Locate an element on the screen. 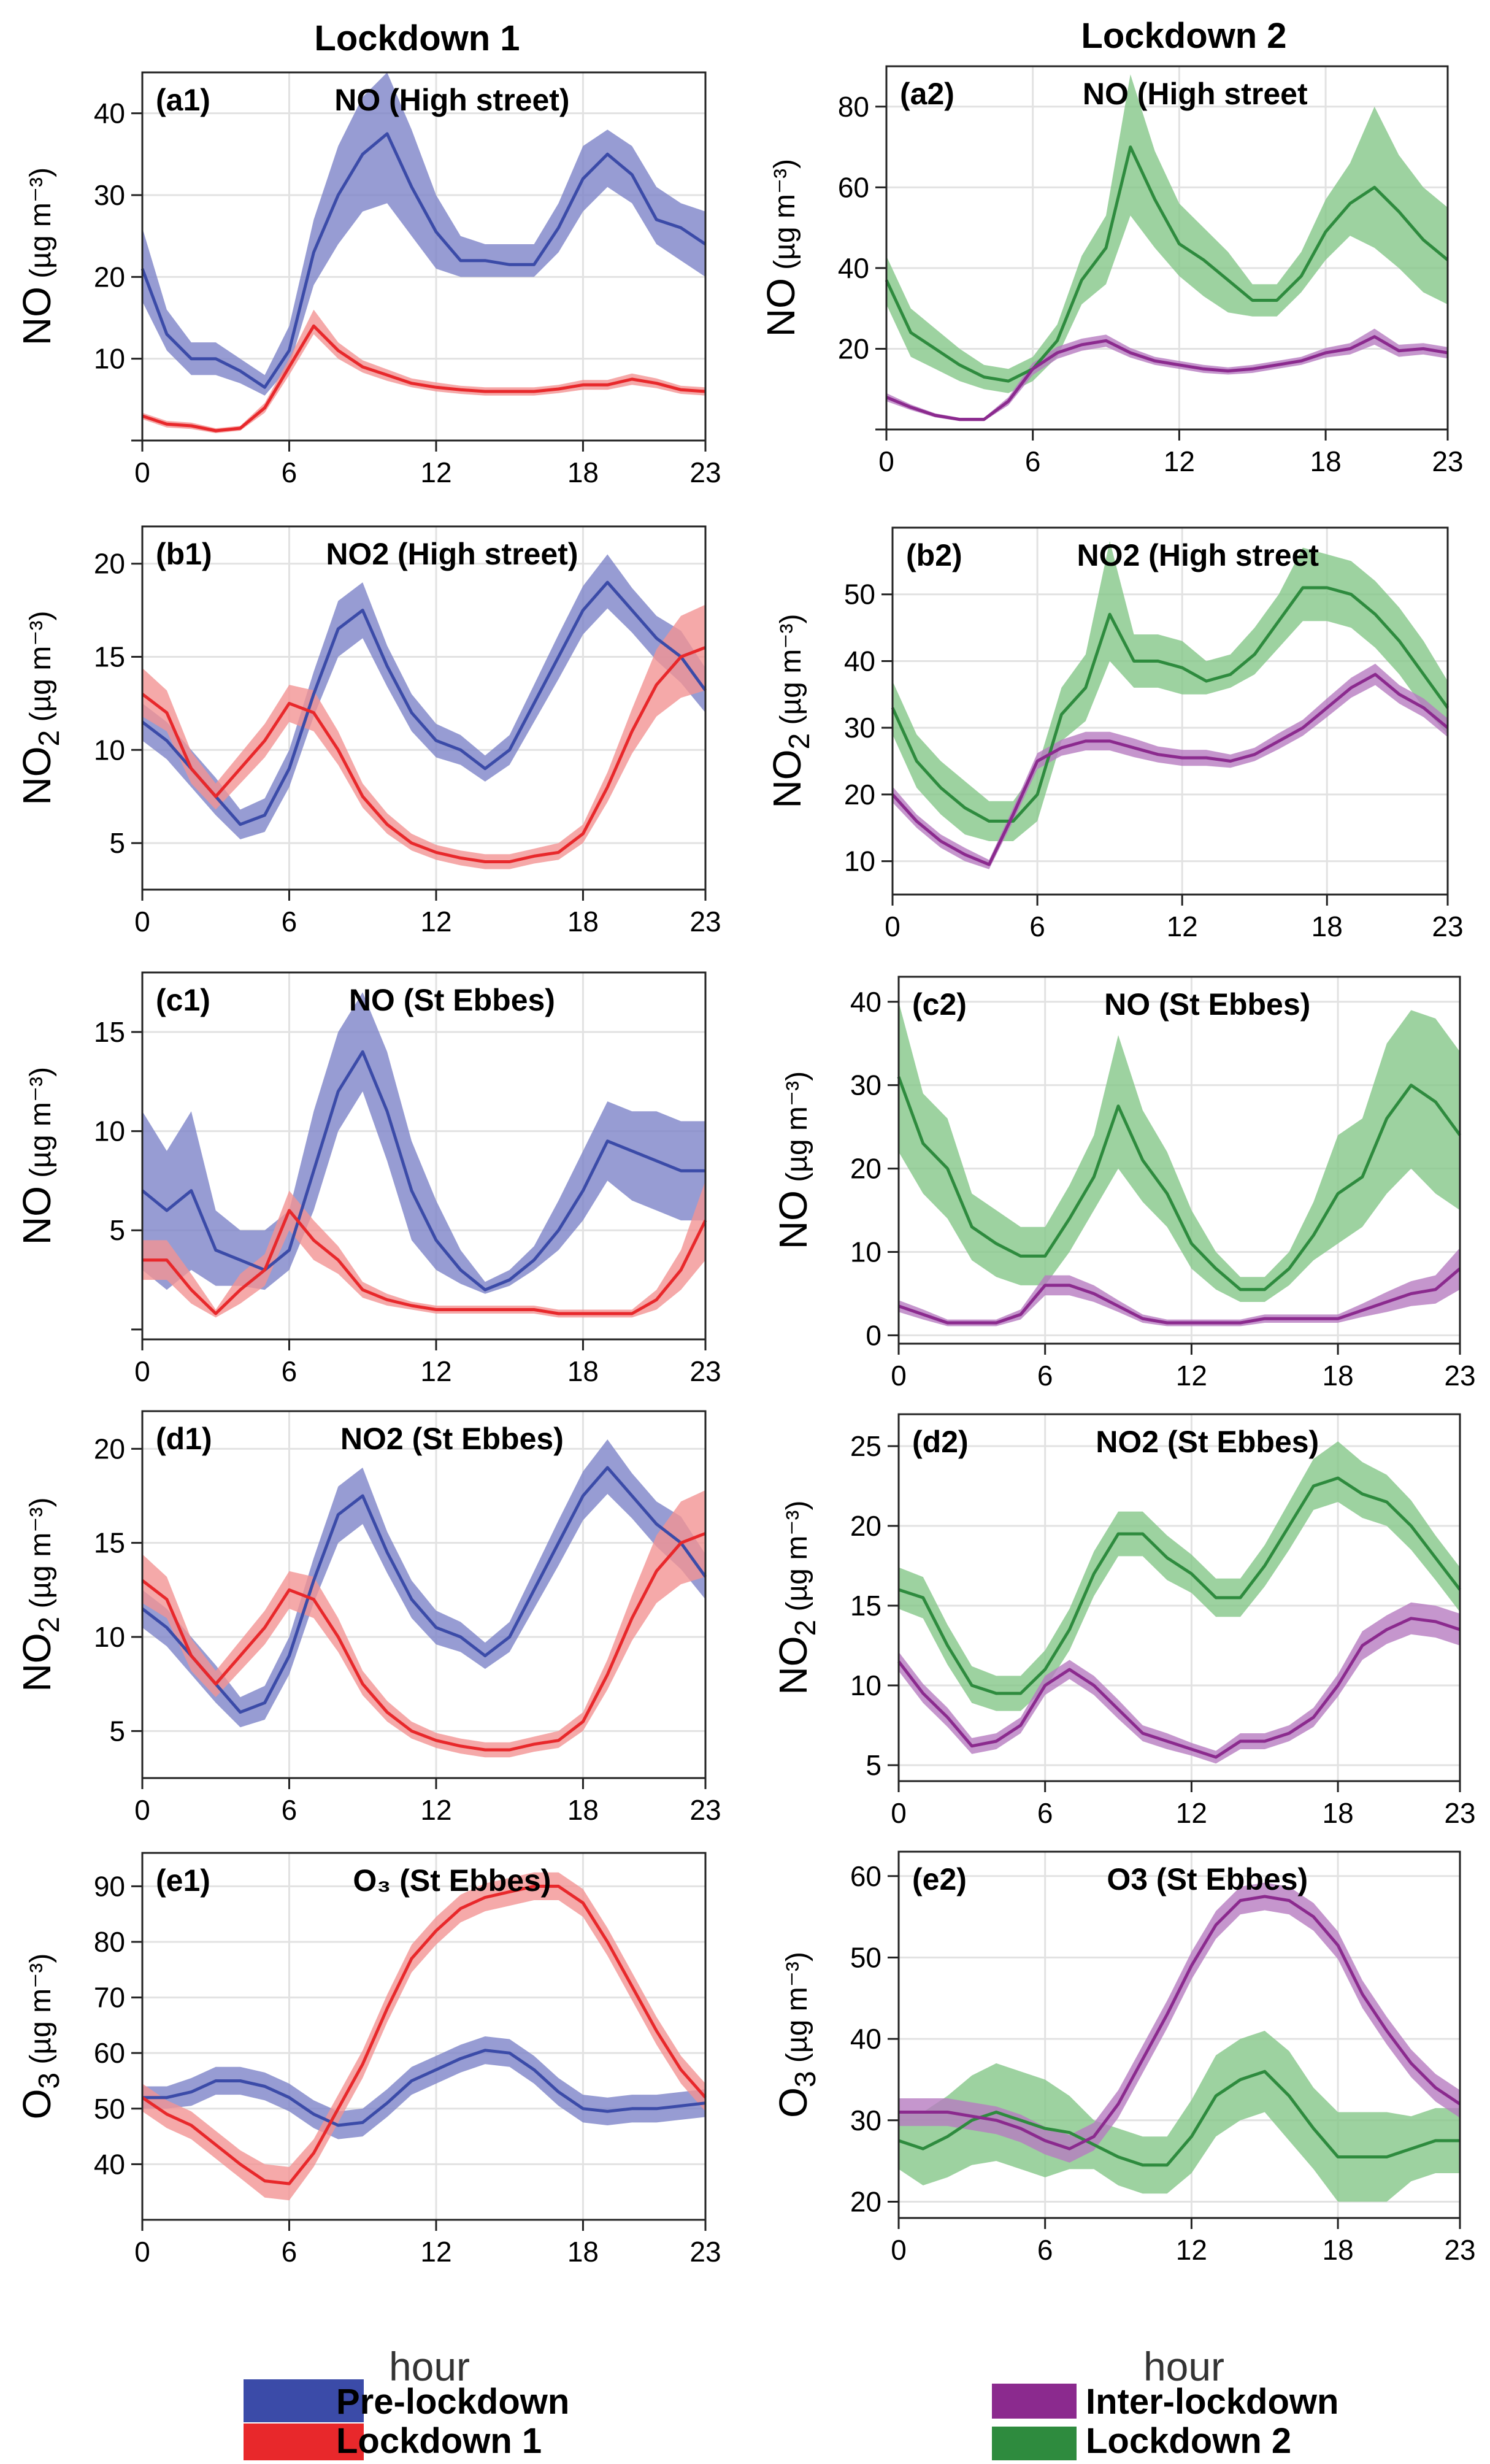 This screenshot has width=1490, height=2464. panel-title: O₃ (St Ebbes) is located at coordinates (452, 1880).